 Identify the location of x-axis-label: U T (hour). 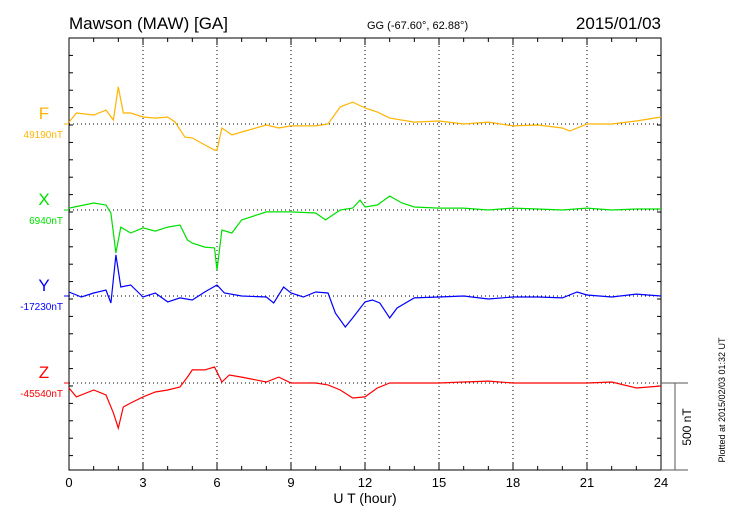
(364, 498).